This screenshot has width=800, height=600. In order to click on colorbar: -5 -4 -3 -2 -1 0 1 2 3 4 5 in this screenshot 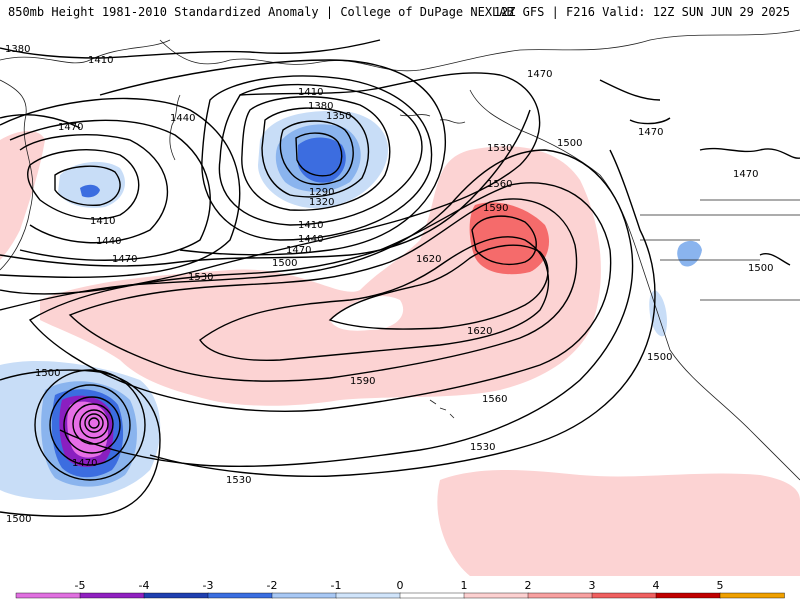, I will do `click(400, 589)`.